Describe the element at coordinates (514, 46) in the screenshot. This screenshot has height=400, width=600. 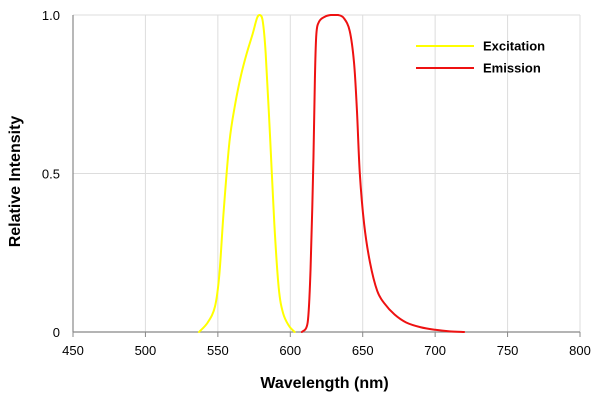
I see `legend-label-excitation: Excitation` at that location.